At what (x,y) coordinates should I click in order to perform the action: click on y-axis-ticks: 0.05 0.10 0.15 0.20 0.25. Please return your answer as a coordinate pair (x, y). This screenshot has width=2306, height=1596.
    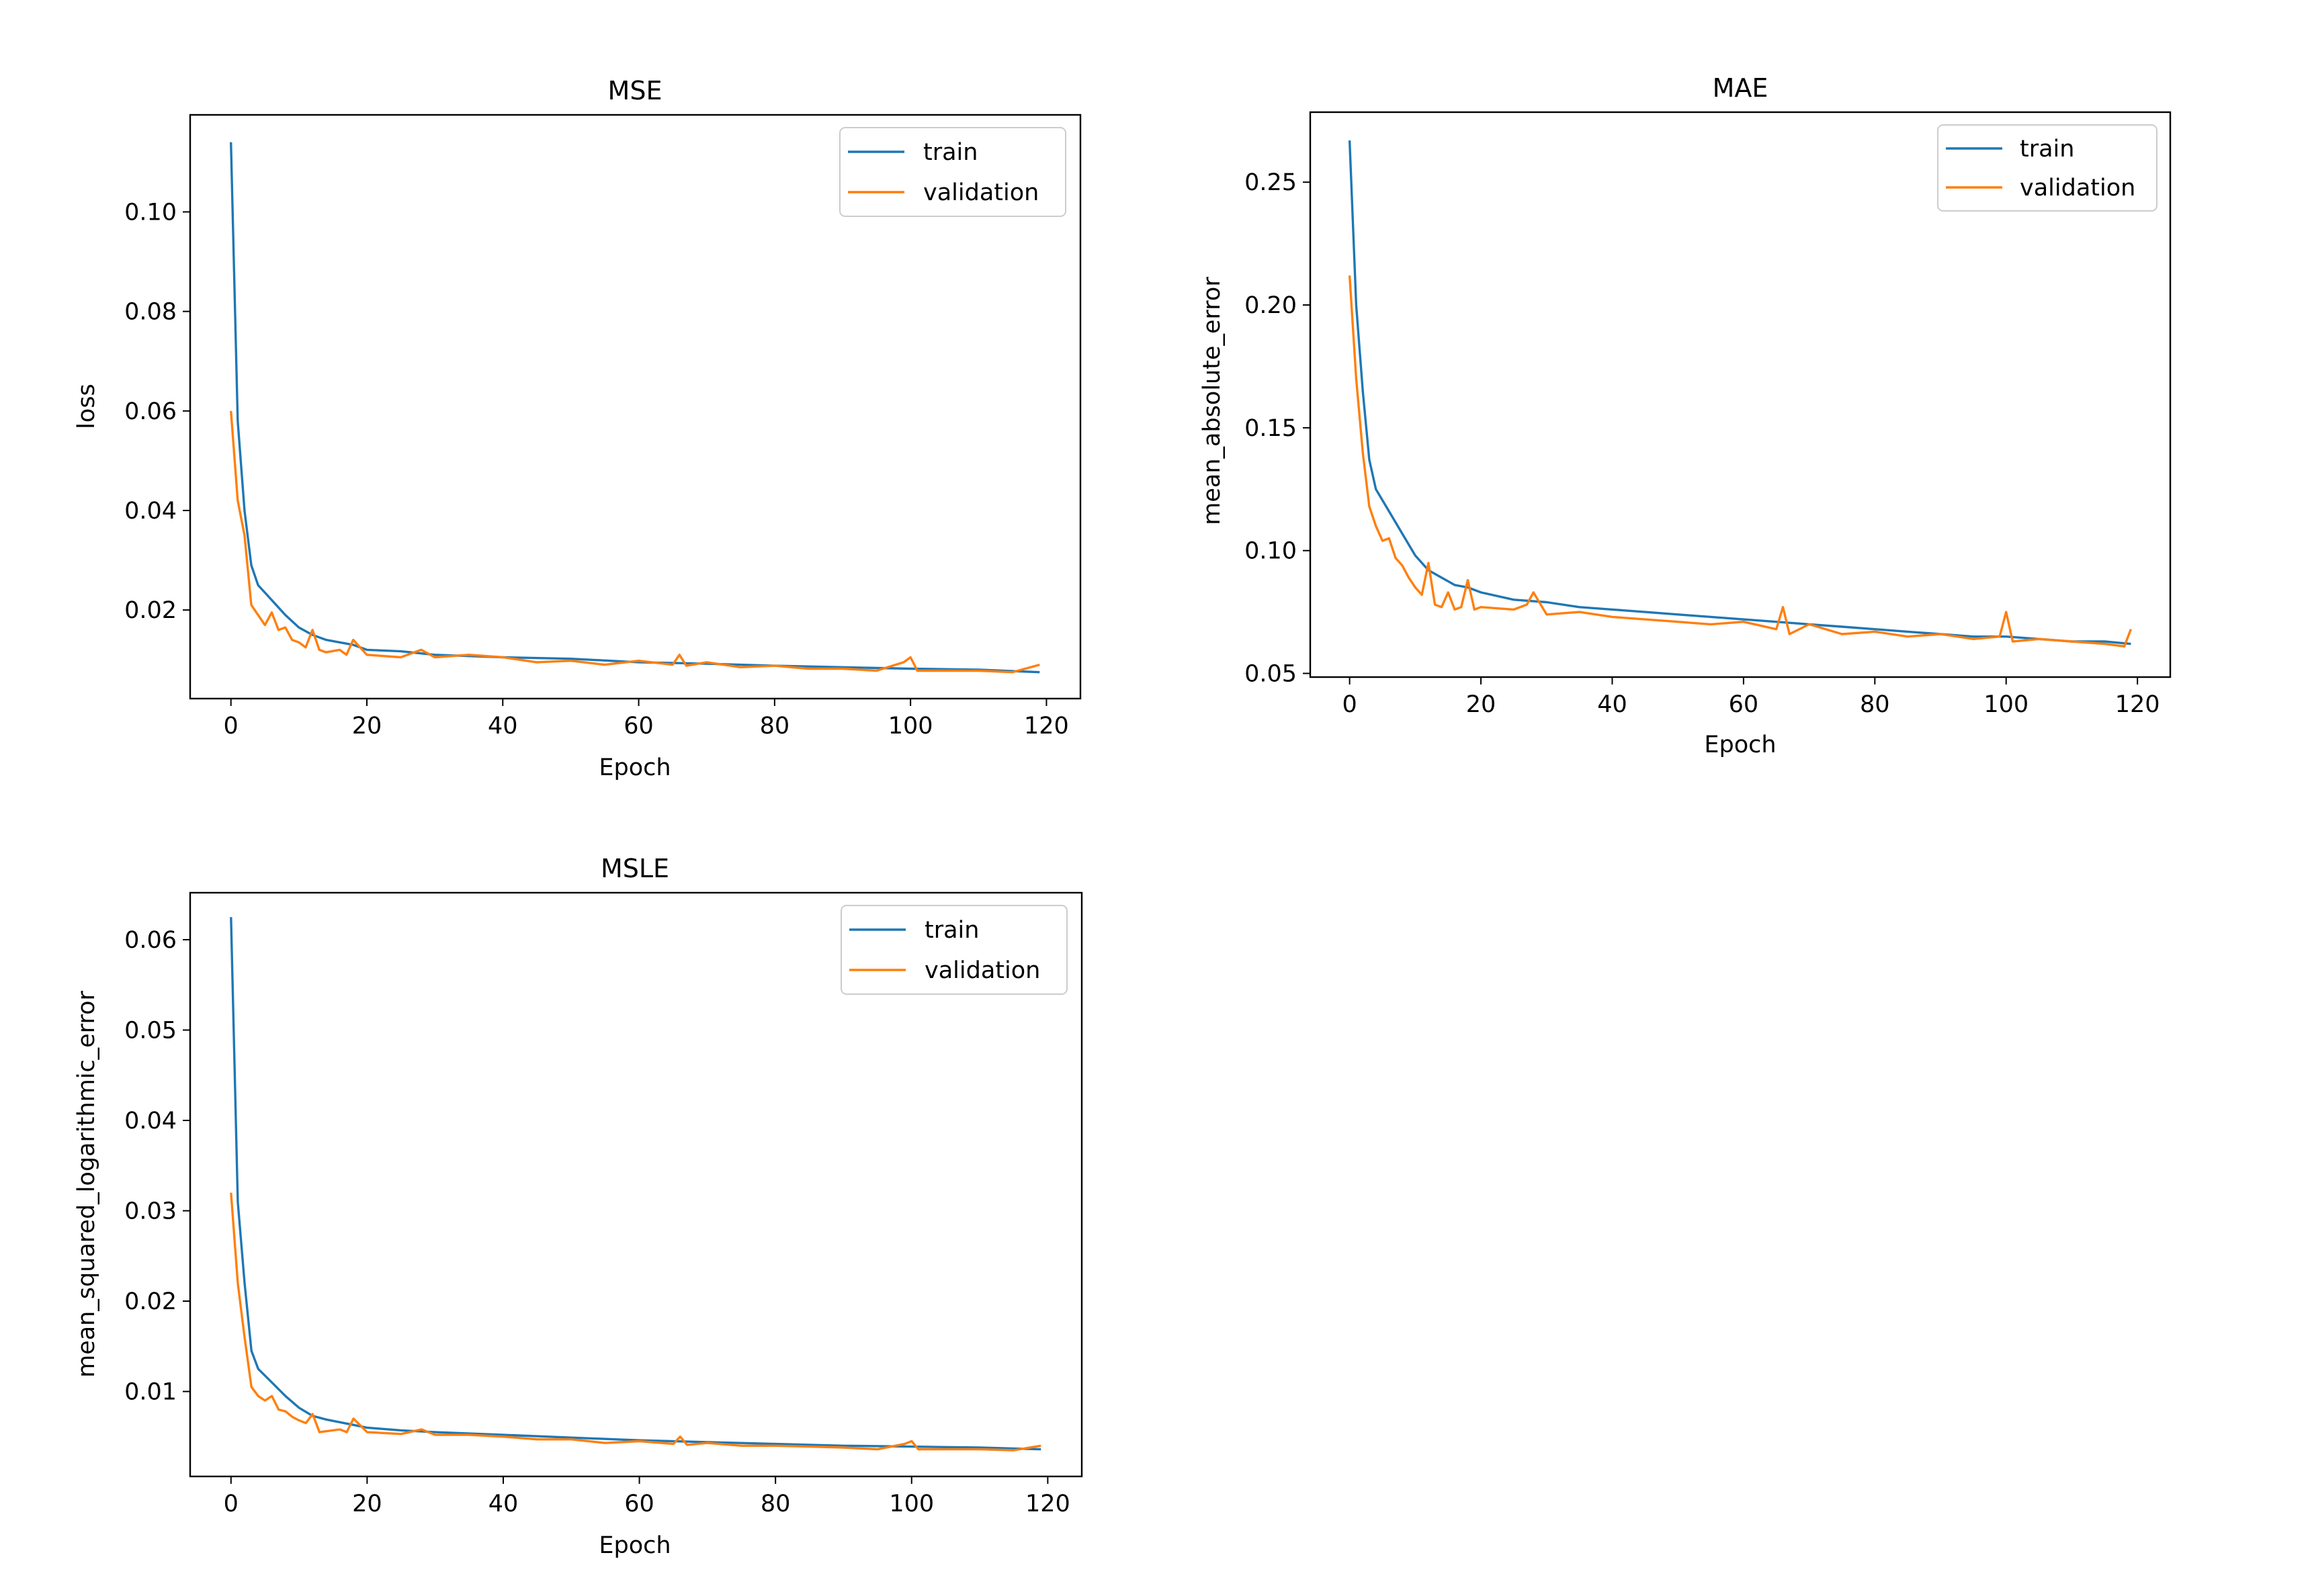
    Looking at the image, I should click on (1277, 429).